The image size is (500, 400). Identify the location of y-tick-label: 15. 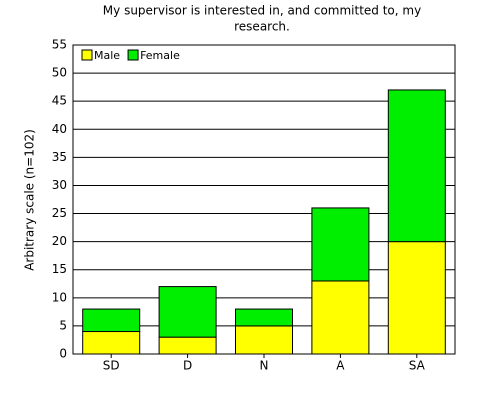
(59, 269).